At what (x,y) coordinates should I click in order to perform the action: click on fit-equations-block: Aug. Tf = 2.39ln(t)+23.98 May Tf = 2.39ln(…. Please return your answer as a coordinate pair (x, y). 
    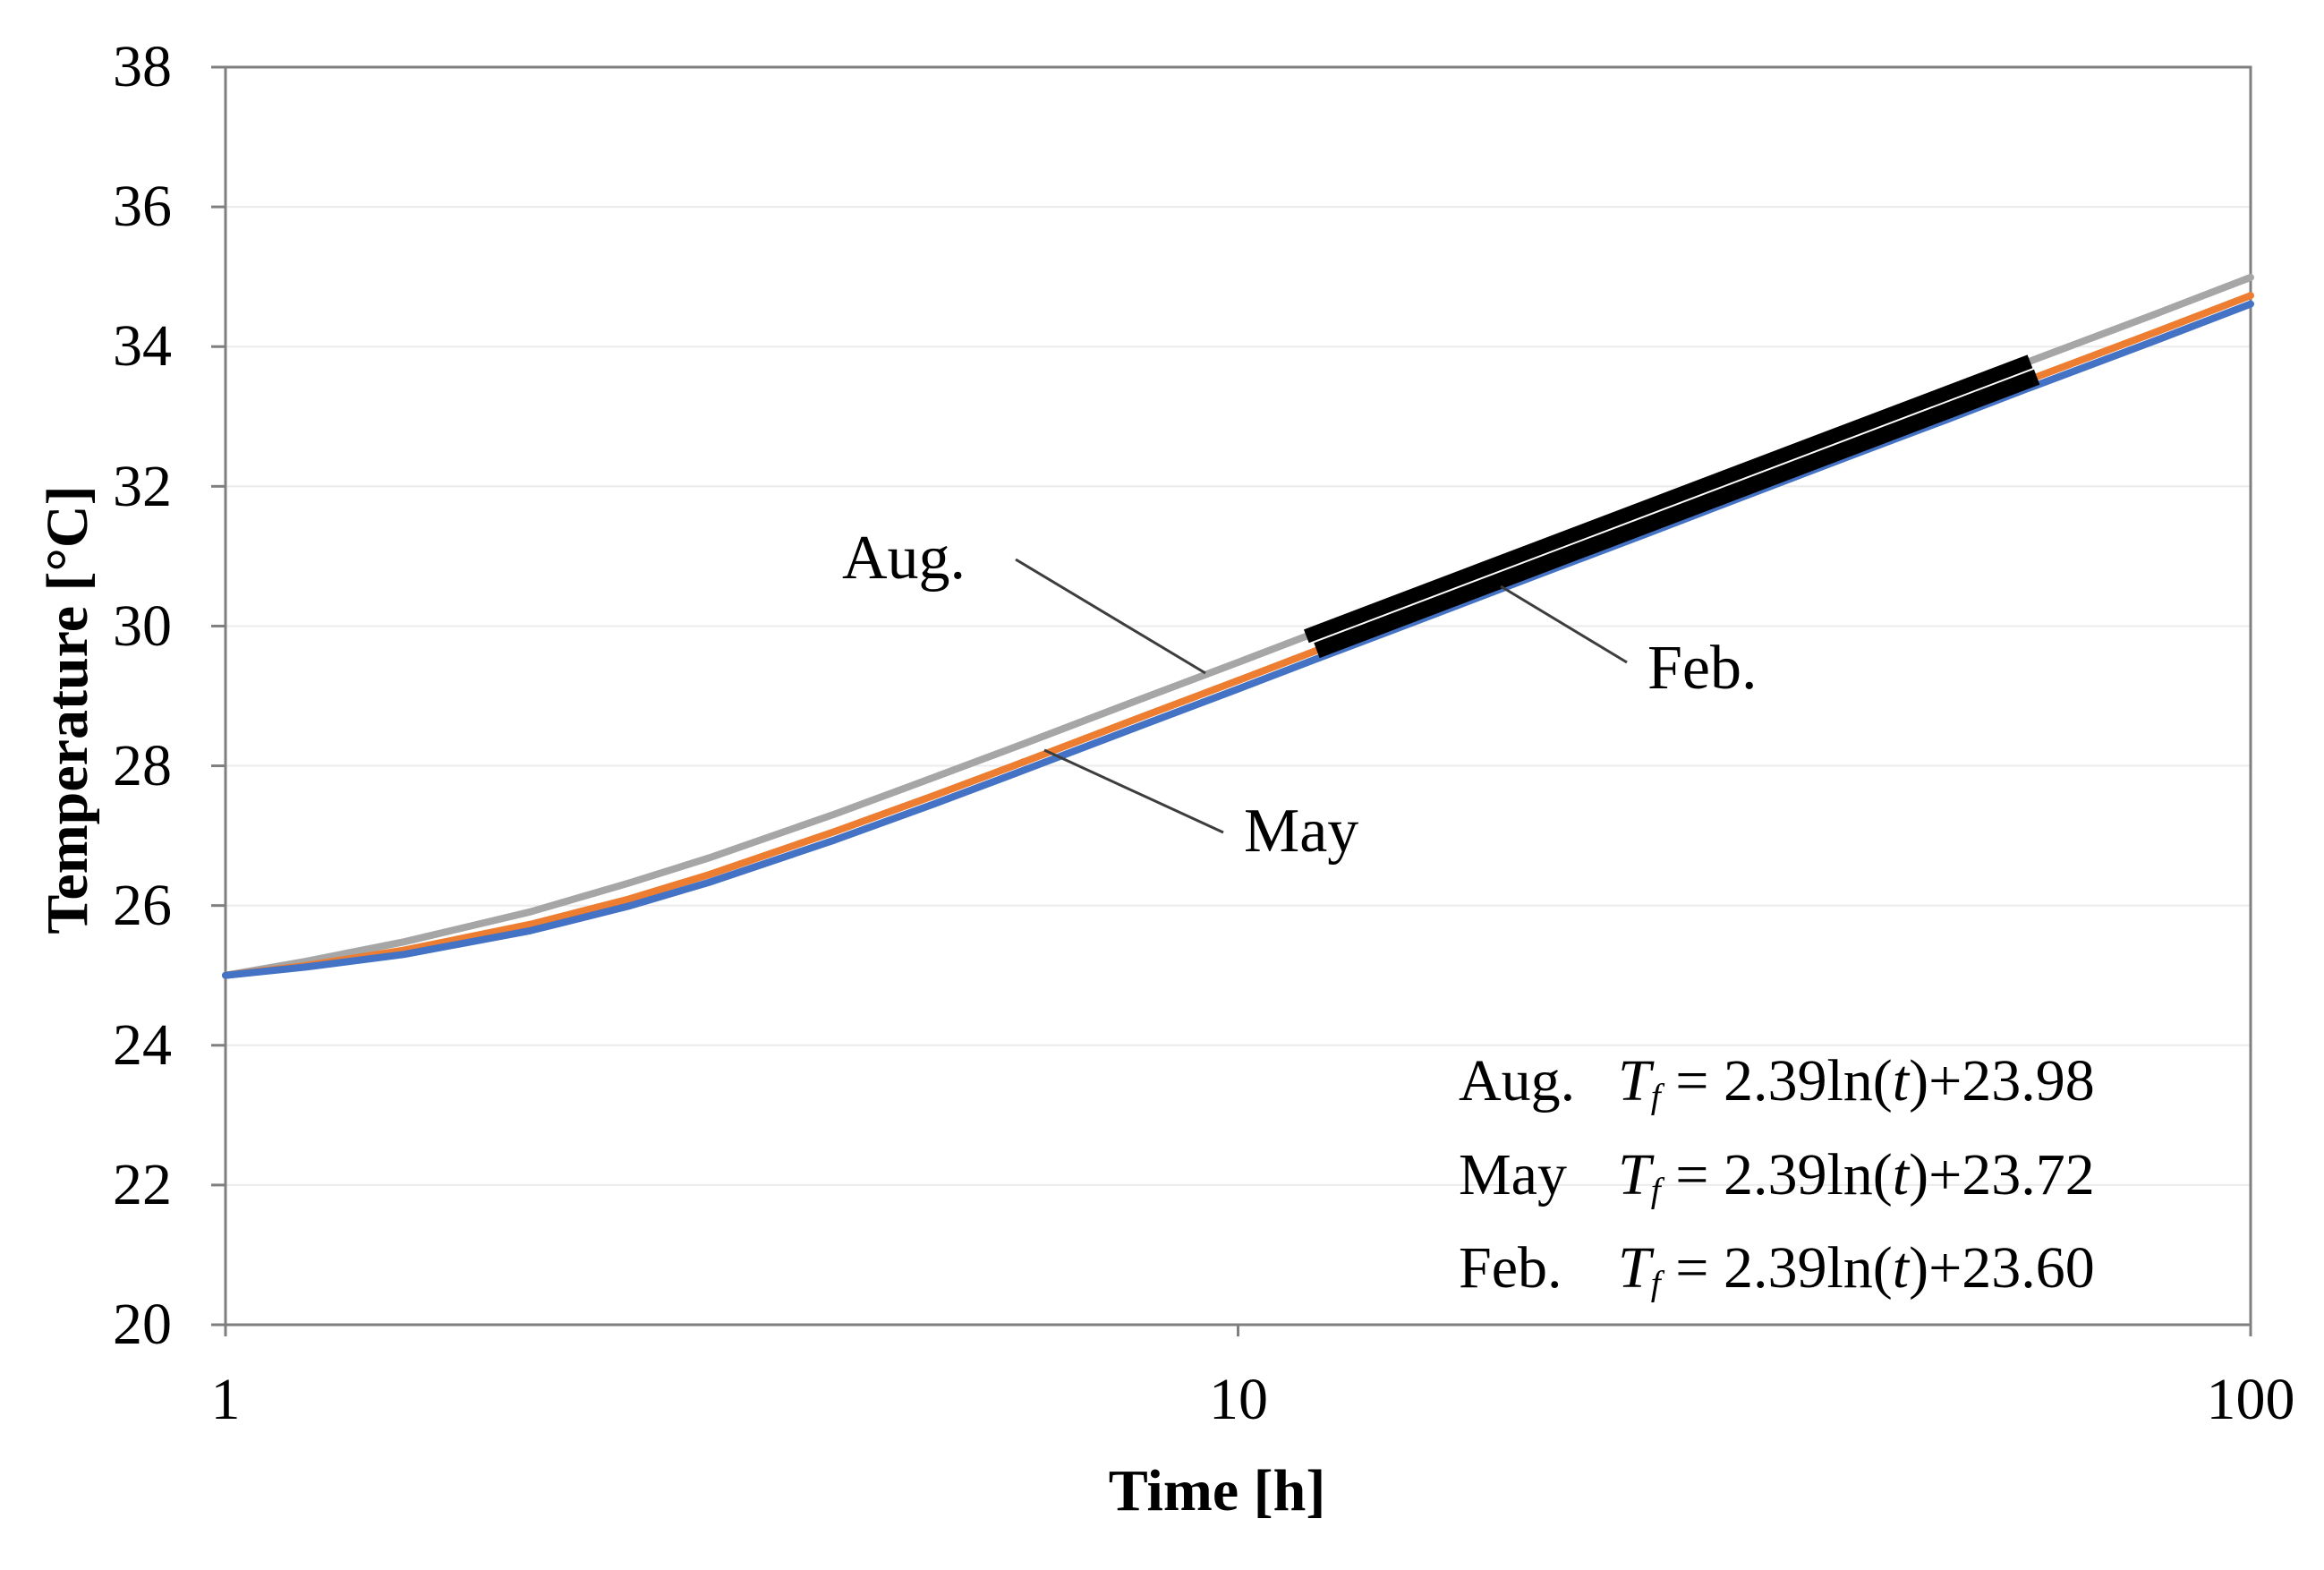
    Looking at the image, I should click on (1777, 1182).